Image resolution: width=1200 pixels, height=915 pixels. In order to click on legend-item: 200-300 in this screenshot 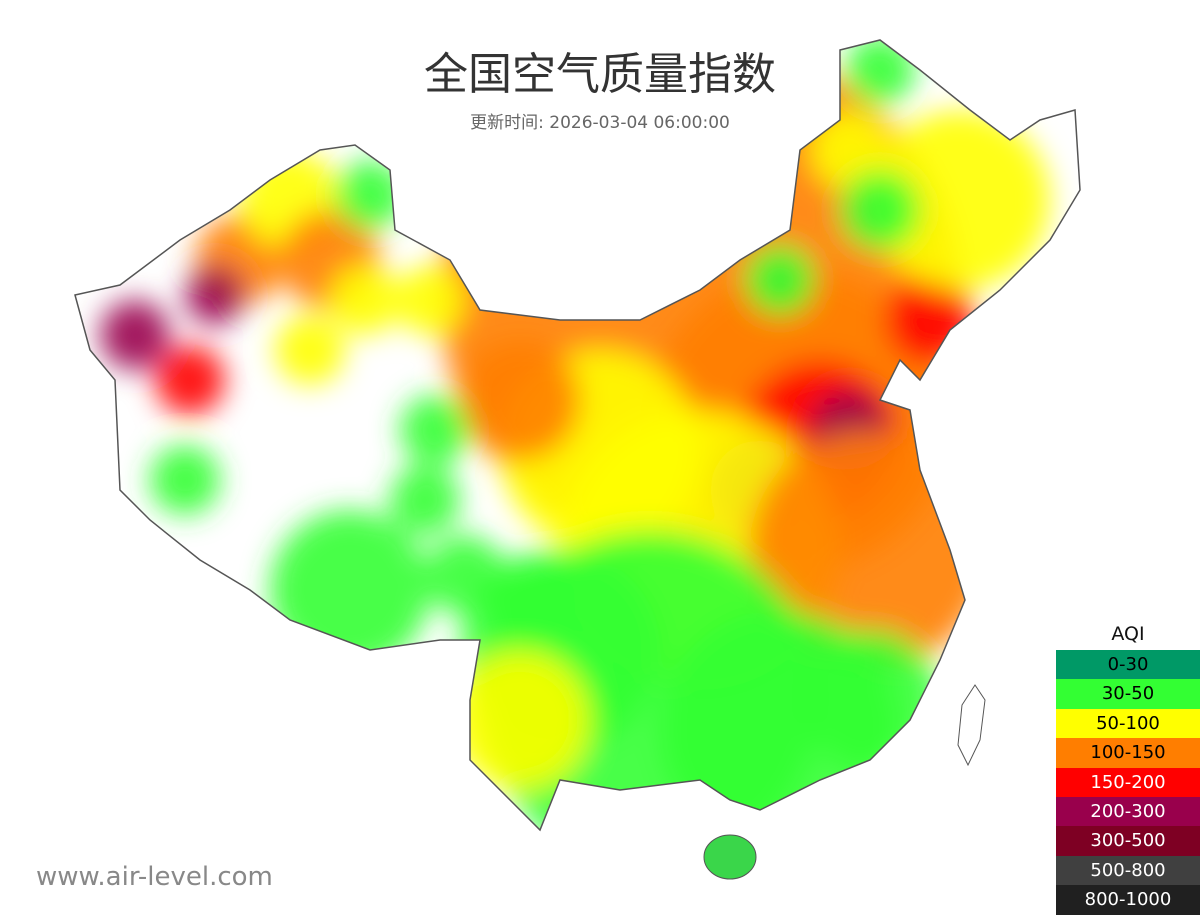, I will do `click(1128, 811)`.